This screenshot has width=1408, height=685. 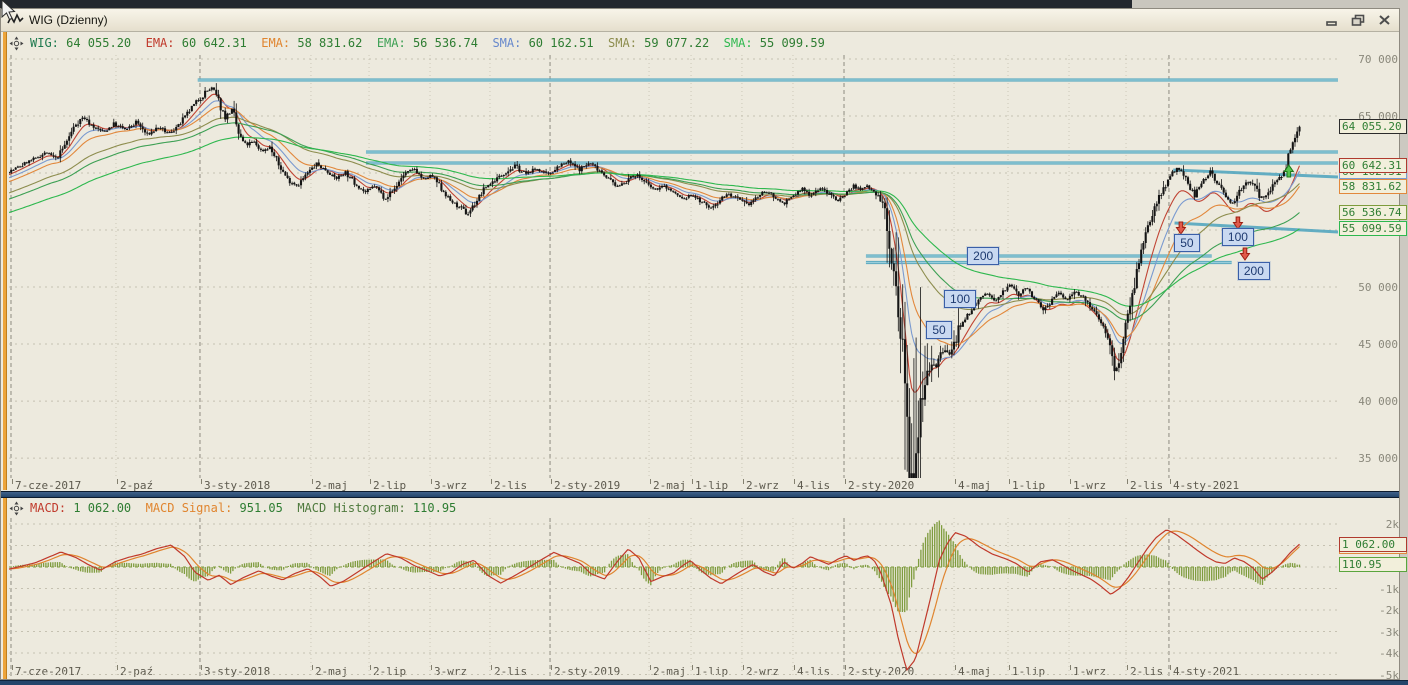 What do you see at coordinates (337, 43) in the screenshot?
I see `legend-value: 58 831.62` at bounding box center [337, 43].